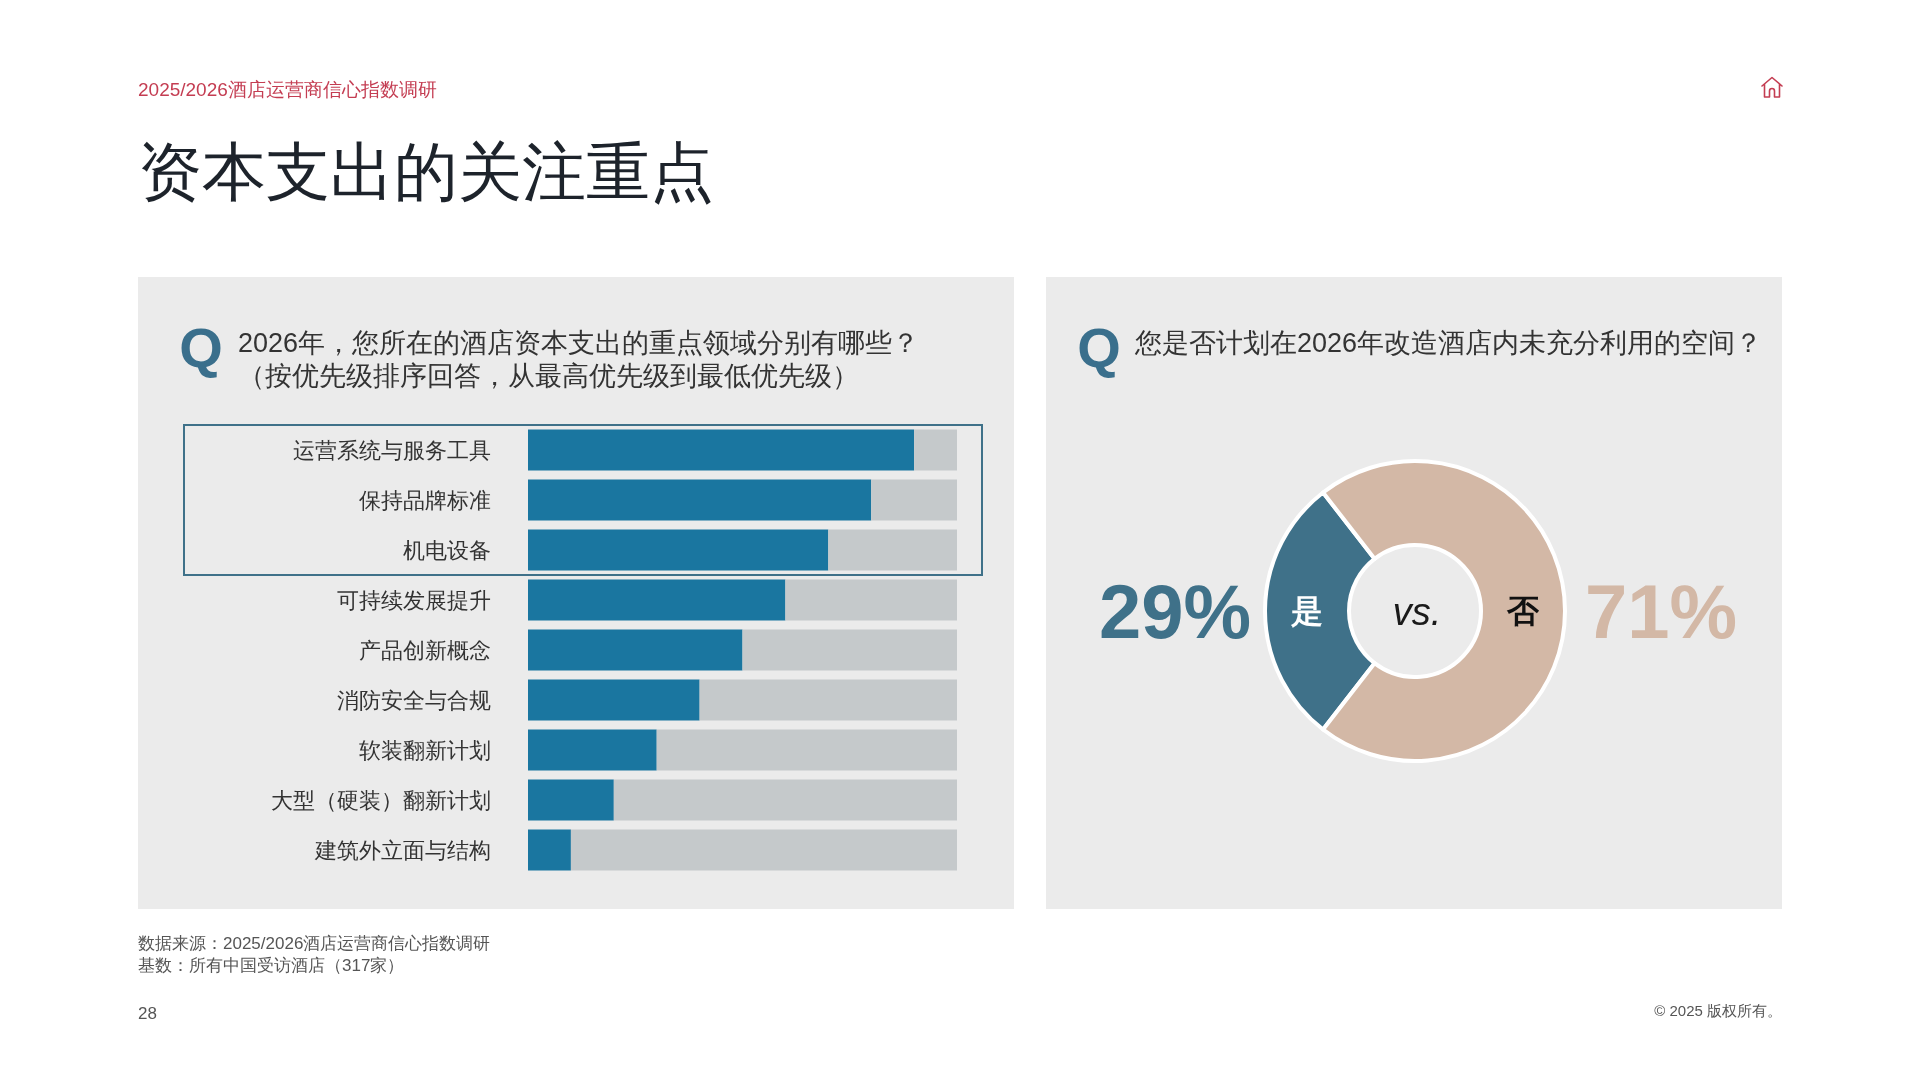 The image size is (1920, 1080). I want to click on y-tick-label: 建筑外立面与结构, so click(402, 850).